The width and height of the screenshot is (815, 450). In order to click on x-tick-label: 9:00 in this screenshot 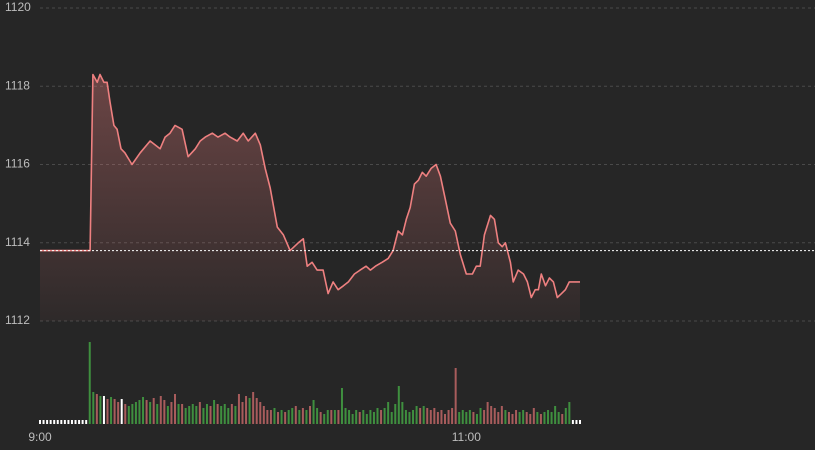, I will do `click(40, 437)`.